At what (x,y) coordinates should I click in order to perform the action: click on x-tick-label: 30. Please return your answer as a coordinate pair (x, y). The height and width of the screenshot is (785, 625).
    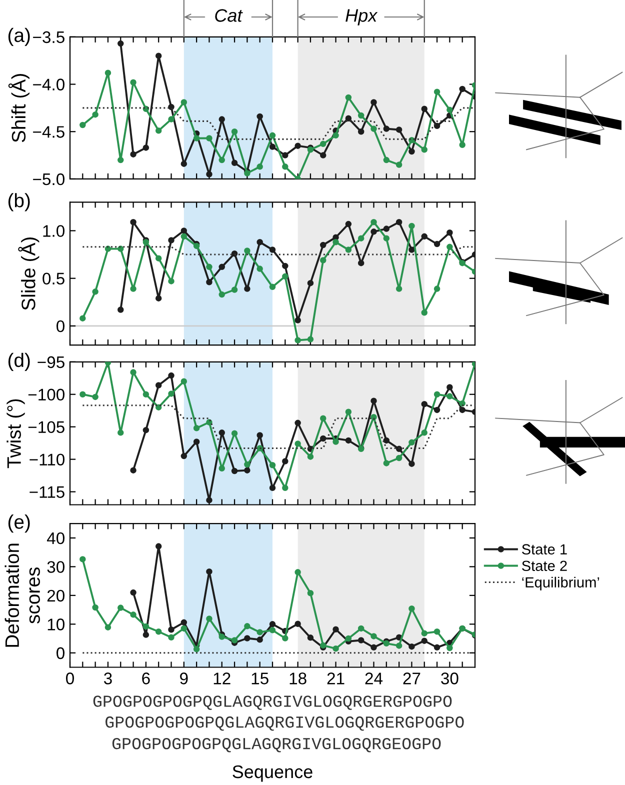
    Looking at the image, I should click on (449, 678).